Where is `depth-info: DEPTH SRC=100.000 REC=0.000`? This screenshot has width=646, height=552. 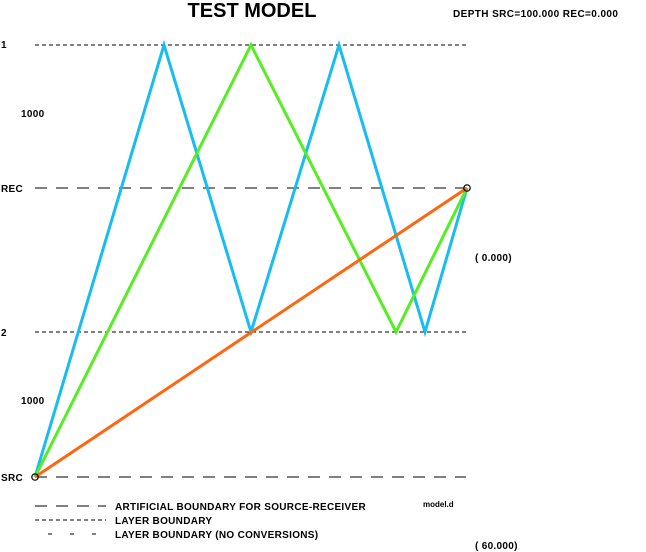 depth-info: DEPTH SRC=100.000 REC=0.000 is located at coordinates (535, 14).